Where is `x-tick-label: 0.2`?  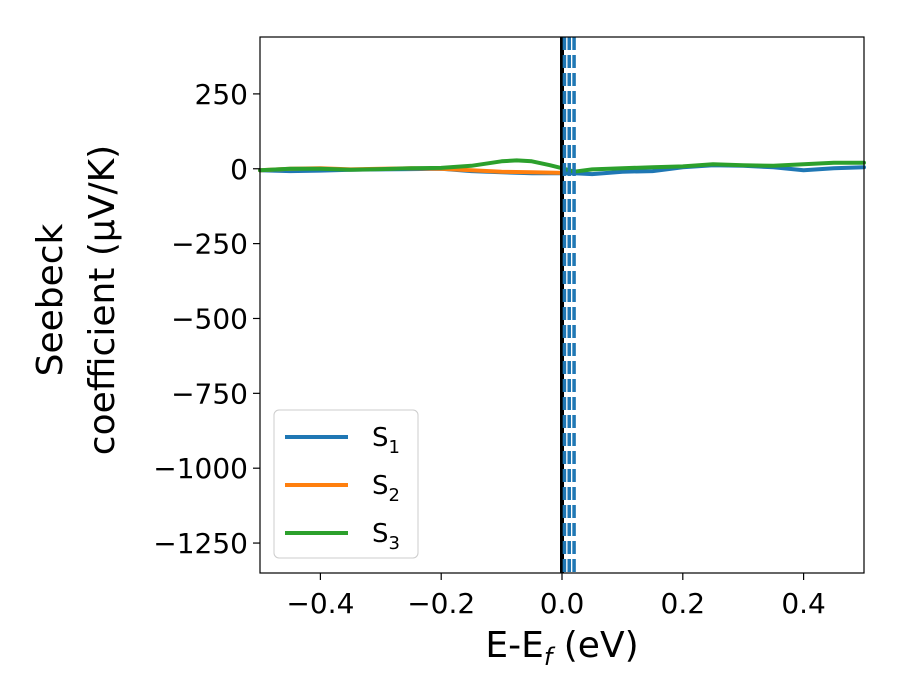
x-tick-label: 0.2 is located at coordinates (683, 603).